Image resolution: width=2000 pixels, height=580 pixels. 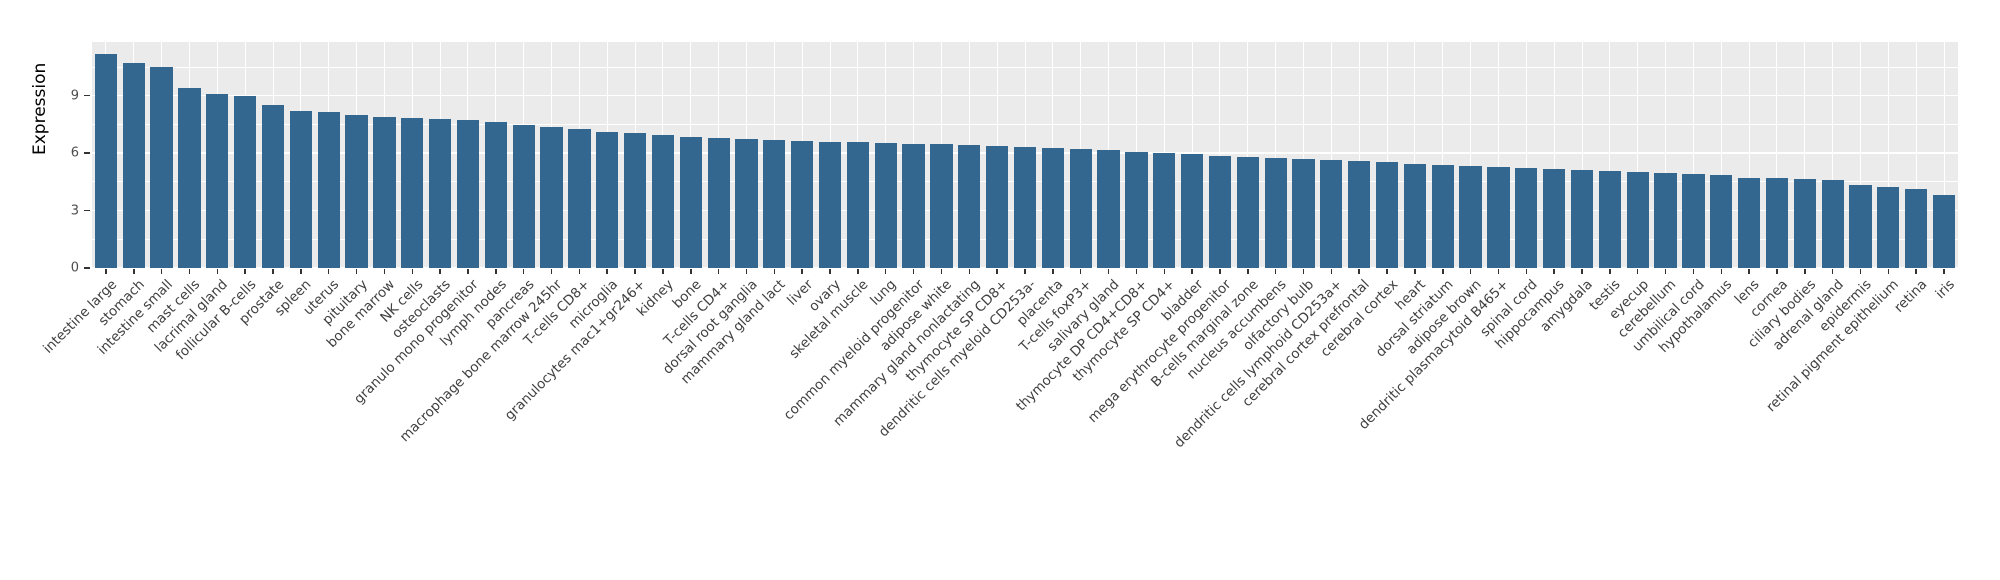 What do you see at coordinates (74, 153) in the screenshot?
I see `y-tick-label: 6` at bounding box center [74, 153].